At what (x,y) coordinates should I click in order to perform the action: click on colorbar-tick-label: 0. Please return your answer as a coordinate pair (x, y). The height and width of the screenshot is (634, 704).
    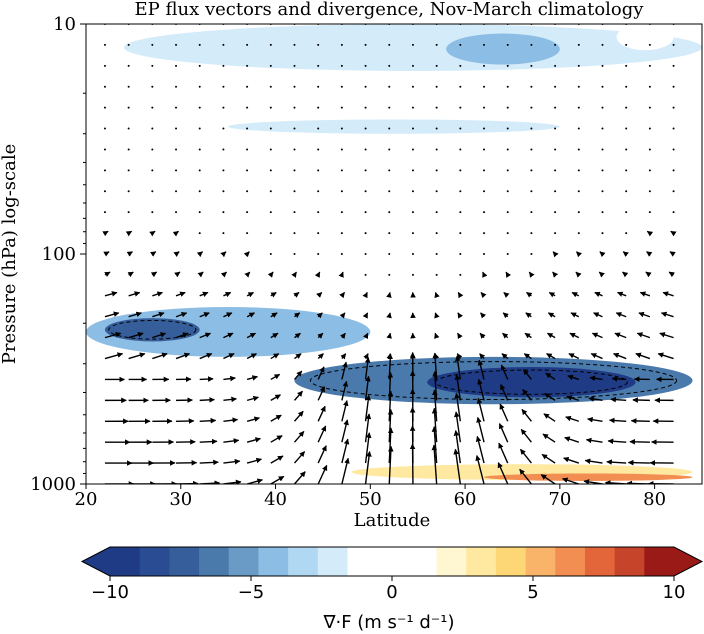
    Looking at the image, I should click on (391, 592).